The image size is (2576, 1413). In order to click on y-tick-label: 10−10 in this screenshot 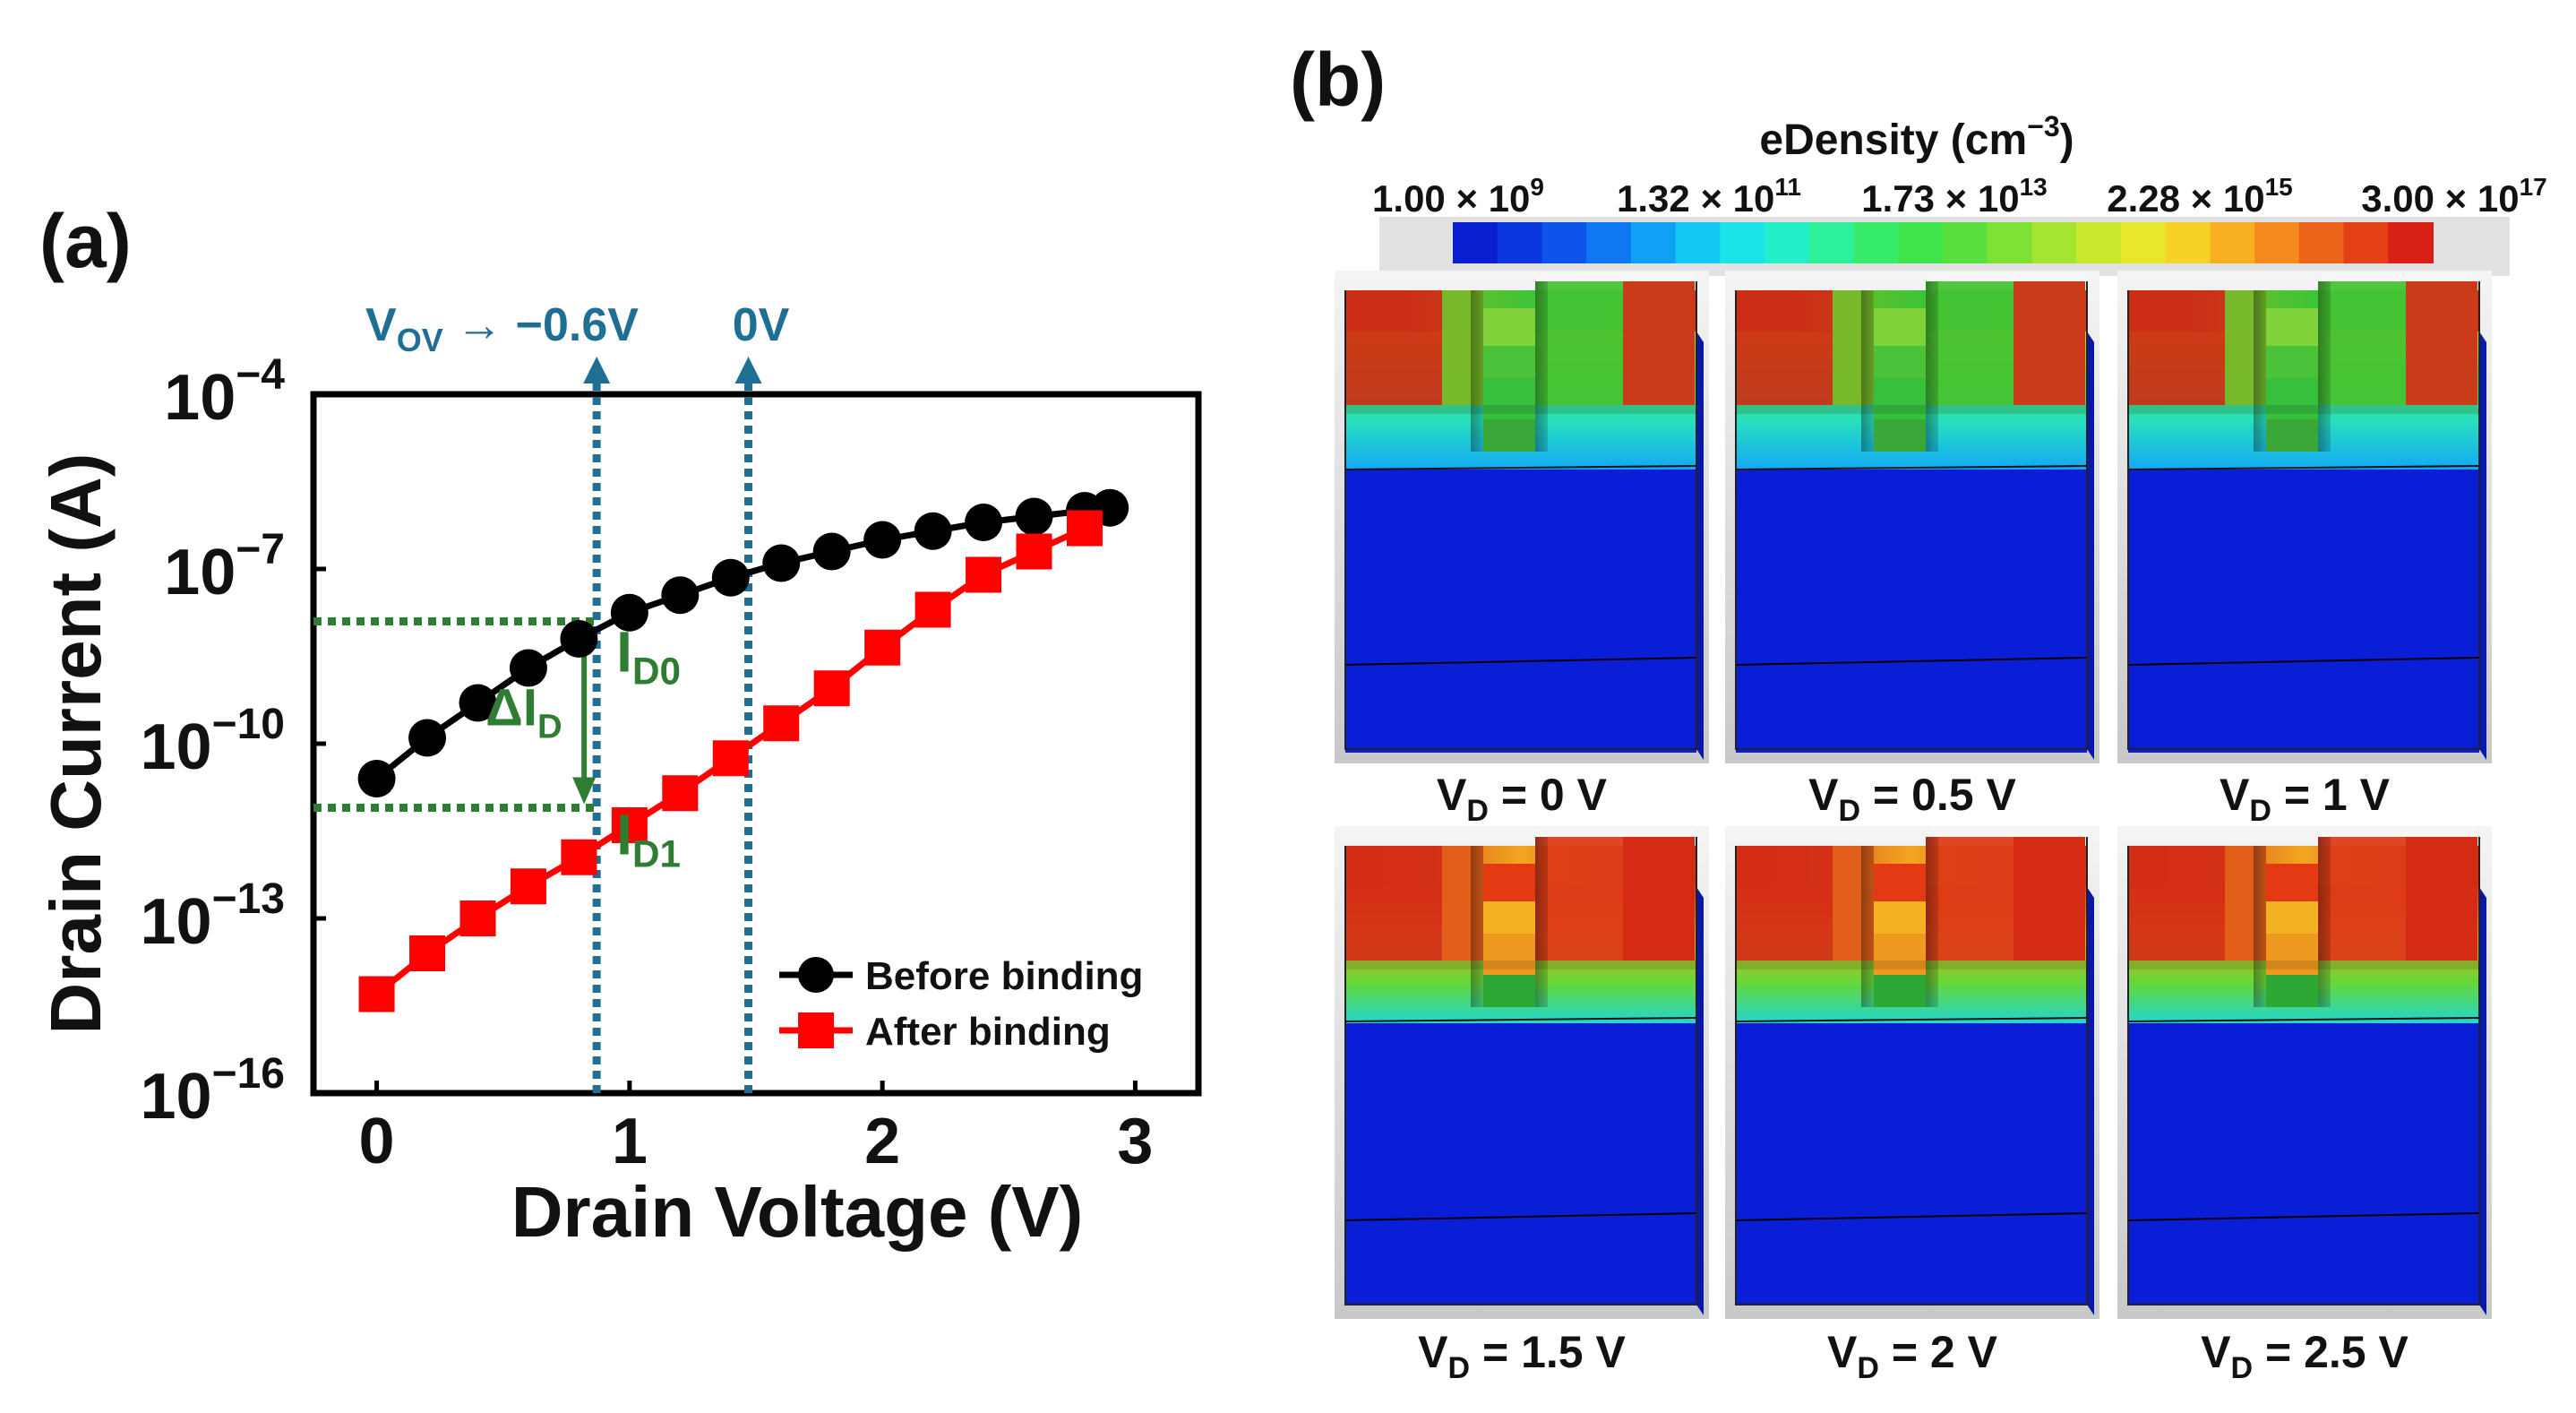, I will do `click(212, 742)`.